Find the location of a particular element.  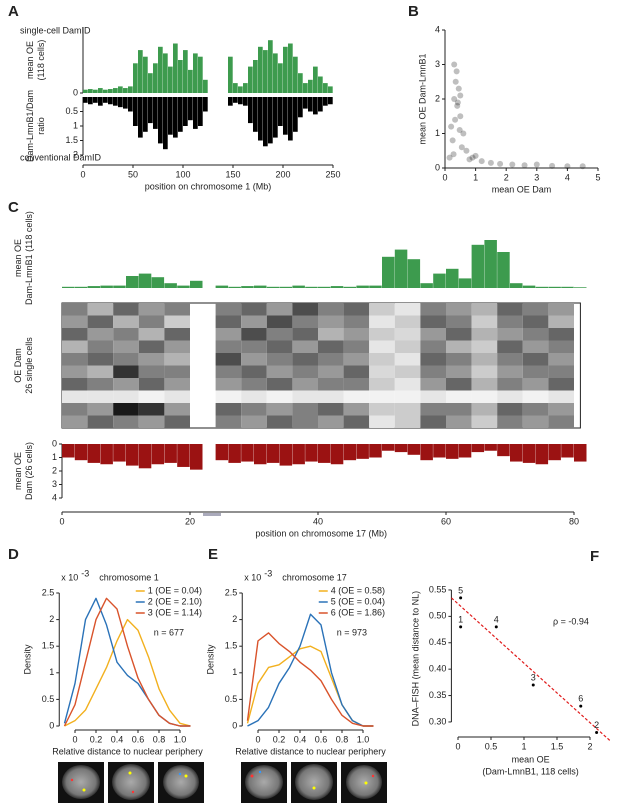

annotation: single-cell DamID is located at coordinates (55, 30).